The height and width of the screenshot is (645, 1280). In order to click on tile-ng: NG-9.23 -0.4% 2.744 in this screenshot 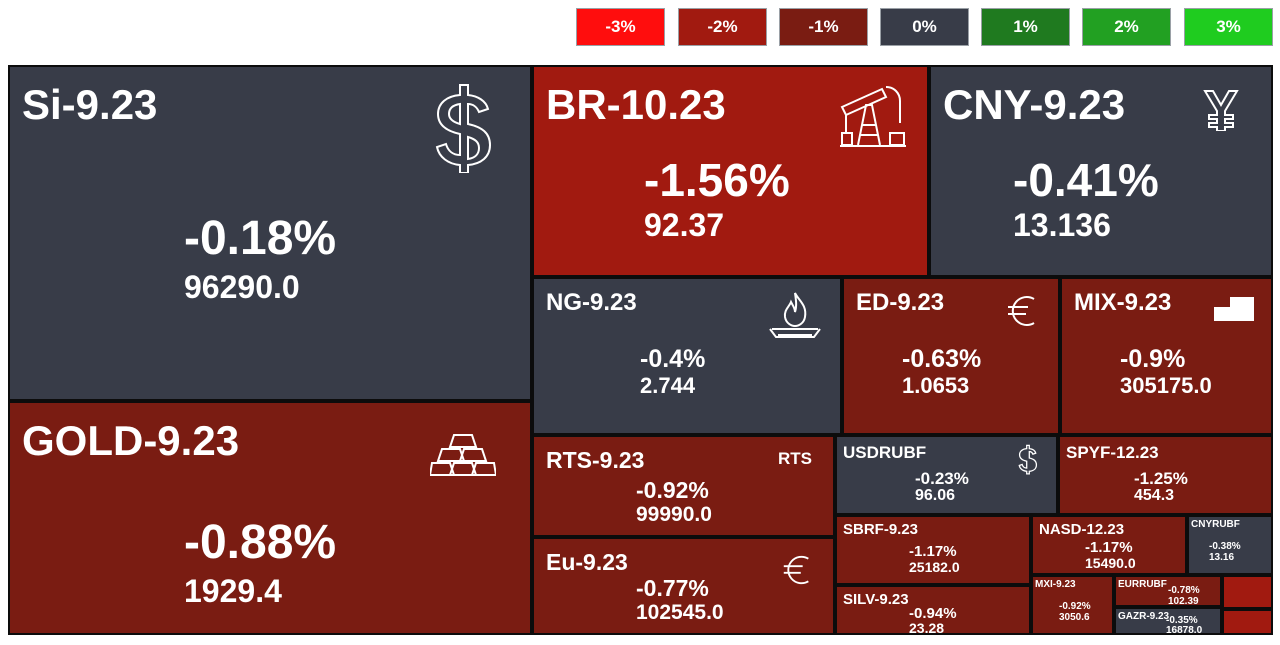, I will do `click(687, 356)`.